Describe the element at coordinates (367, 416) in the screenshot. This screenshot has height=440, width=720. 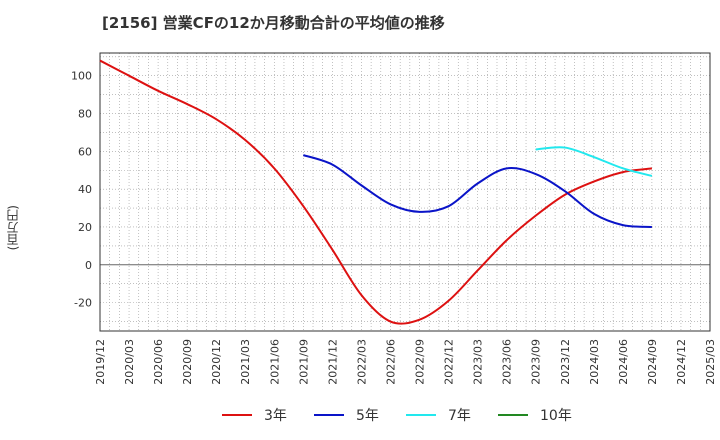
I see `legend-label: 5年` at that location.